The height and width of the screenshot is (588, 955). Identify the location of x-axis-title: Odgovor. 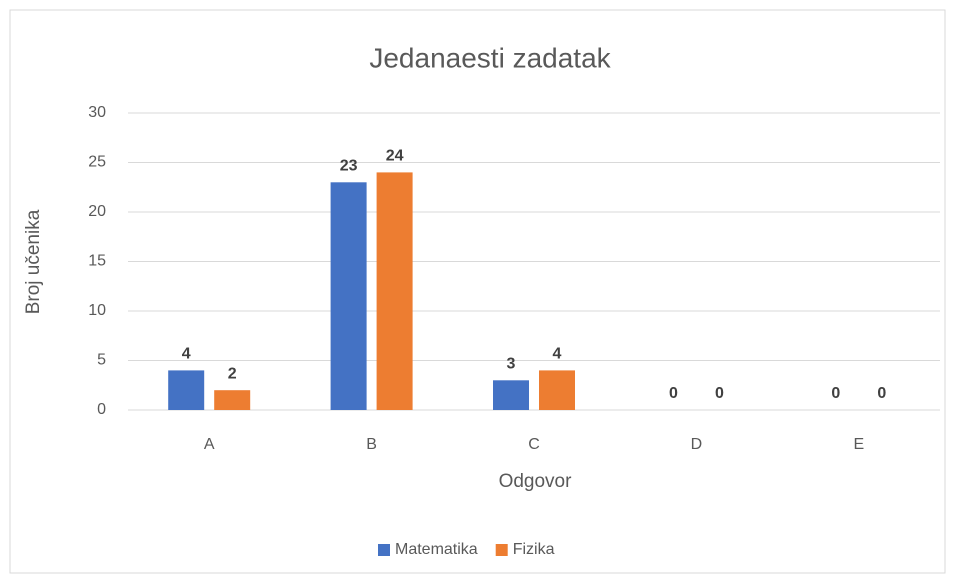
(536, 481).